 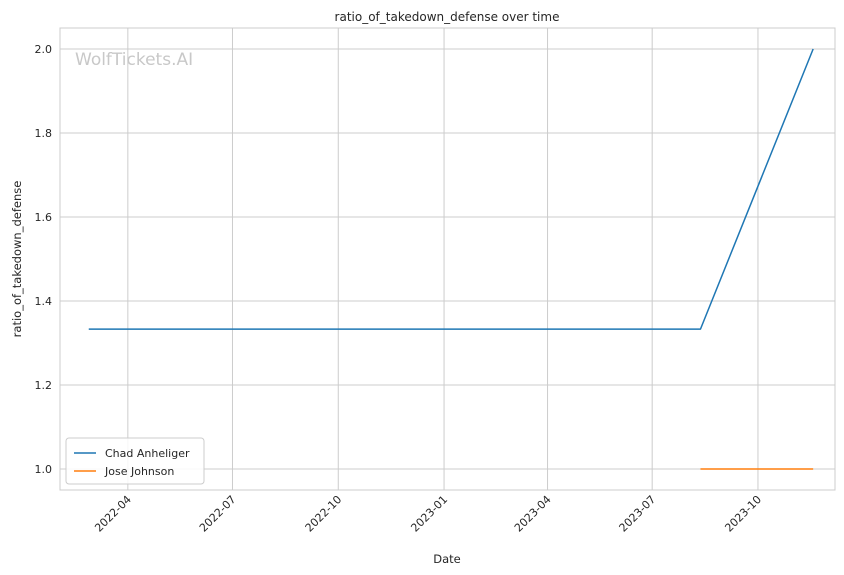 I want to click on y-tick-label: 1.6, so click(x=44, y=217).